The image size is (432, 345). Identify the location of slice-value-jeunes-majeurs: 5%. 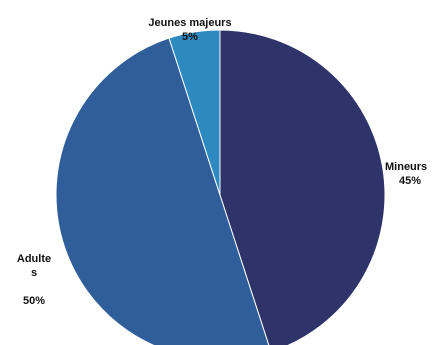
(190, 37).